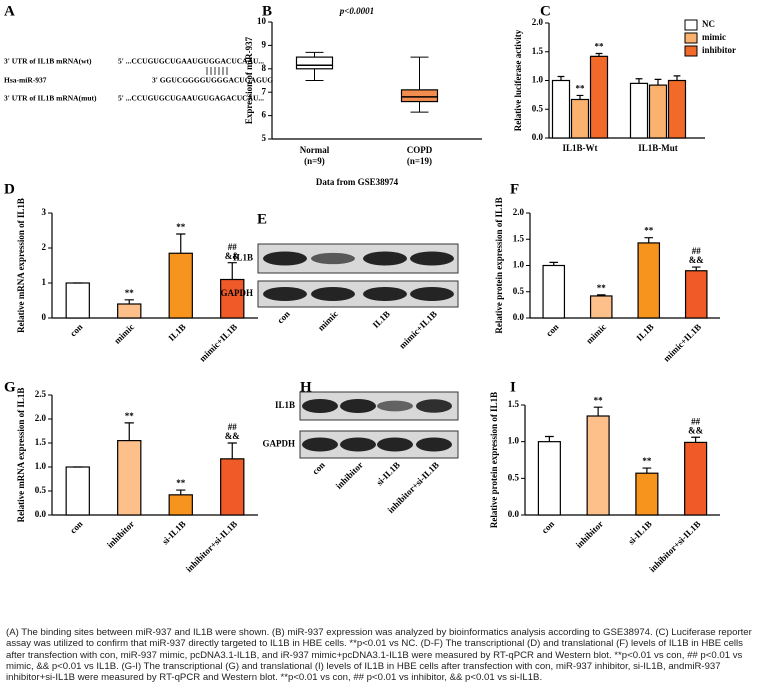 This screenshot has height=695, width=765. Describe the element at coordinates (44, 317) in the screenshot. I see `y-tick-label: 0` at that location.